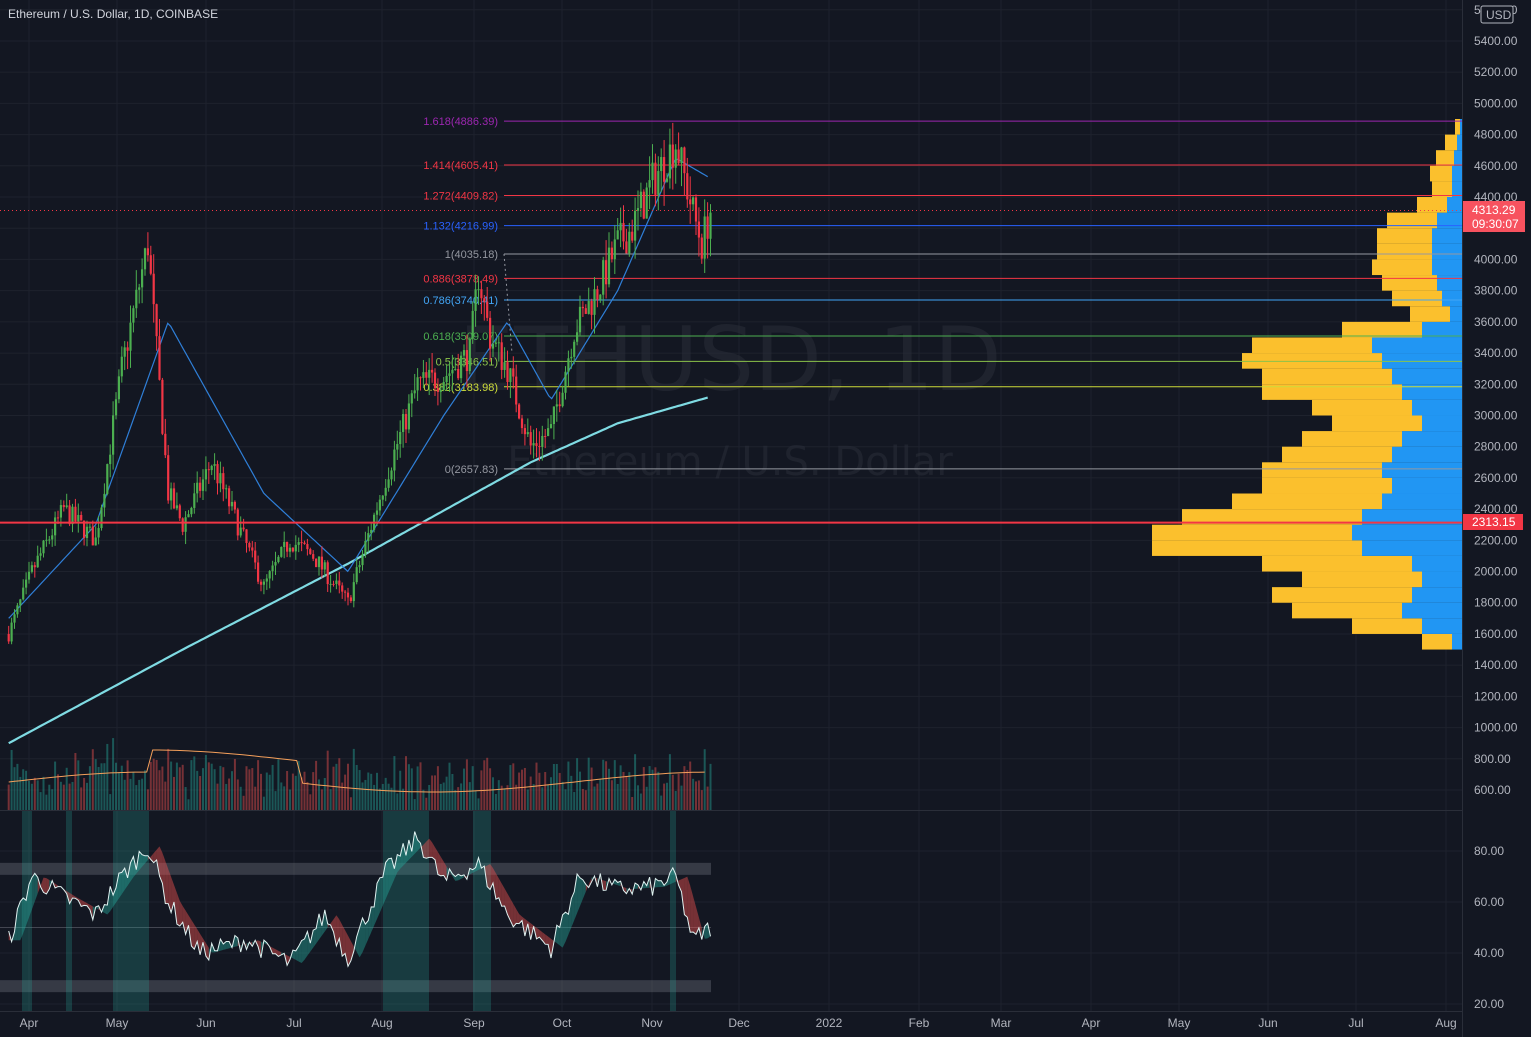 The height and width of the screenshot is (1037, 1531). I want to click on current-price-label: 4313.29, so click(1494, 210).